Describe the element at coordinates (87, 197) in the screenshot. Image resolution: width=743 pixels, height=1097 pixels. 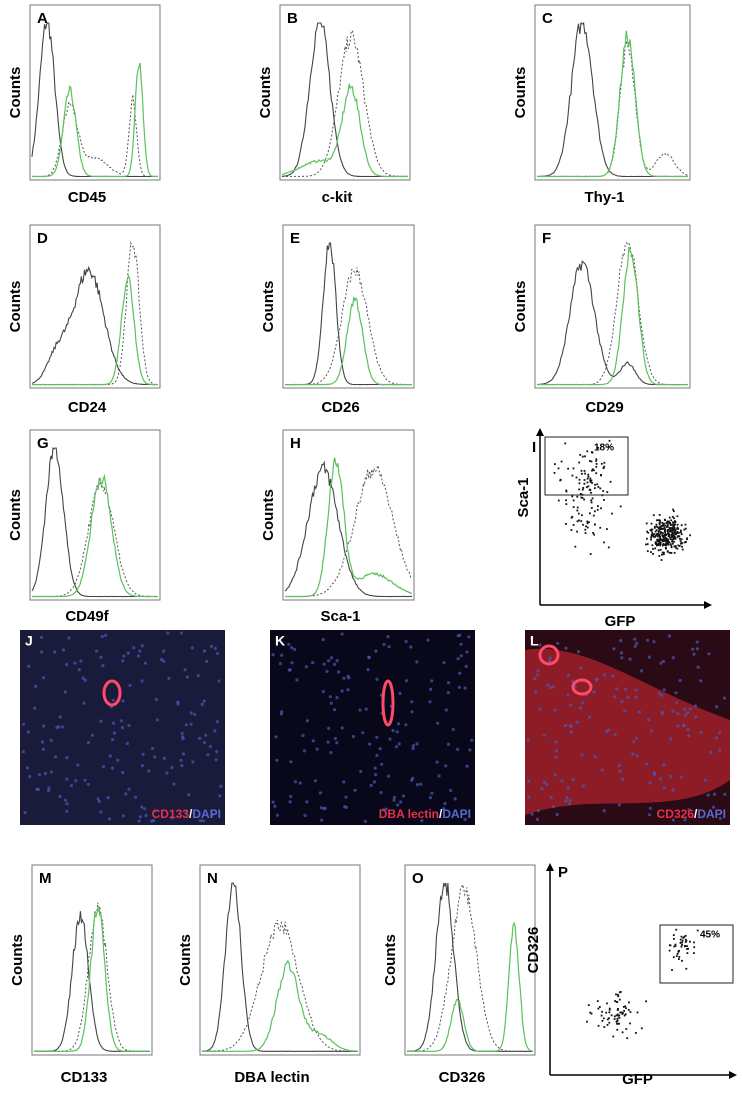
I see `x-axis-label: CD45` at that location.